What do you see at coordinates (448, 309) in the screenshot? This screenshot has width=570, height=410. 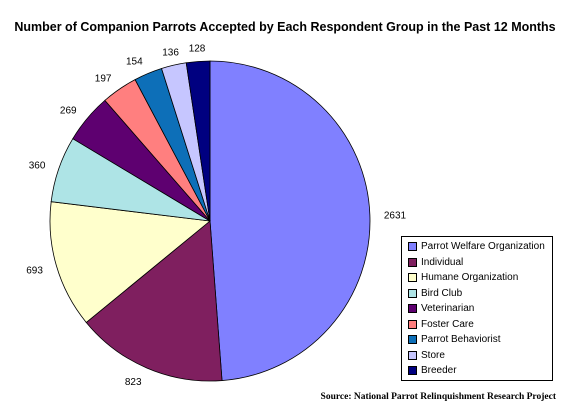 I see `legend-label: Veterinarian` at bounding box center [448, 309].